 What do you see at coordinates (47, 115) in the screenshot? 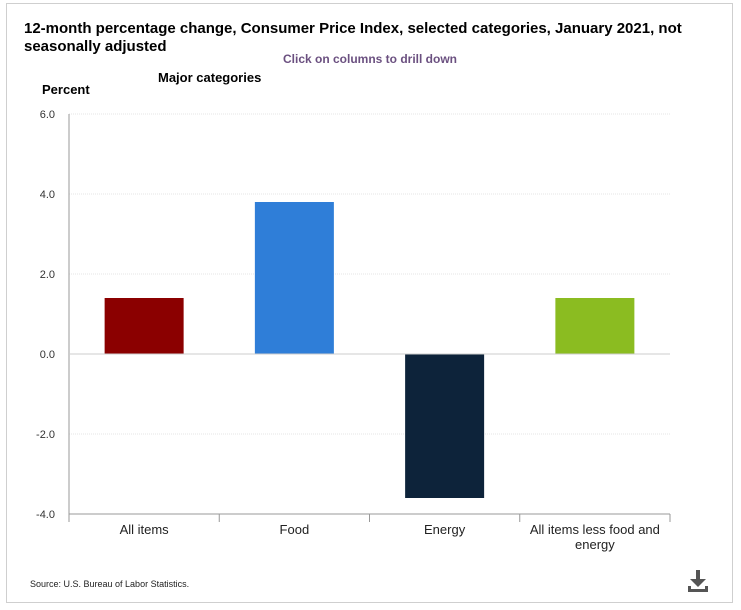
I see `y-tick-label: 6.0` at bounding box center [47, 115].